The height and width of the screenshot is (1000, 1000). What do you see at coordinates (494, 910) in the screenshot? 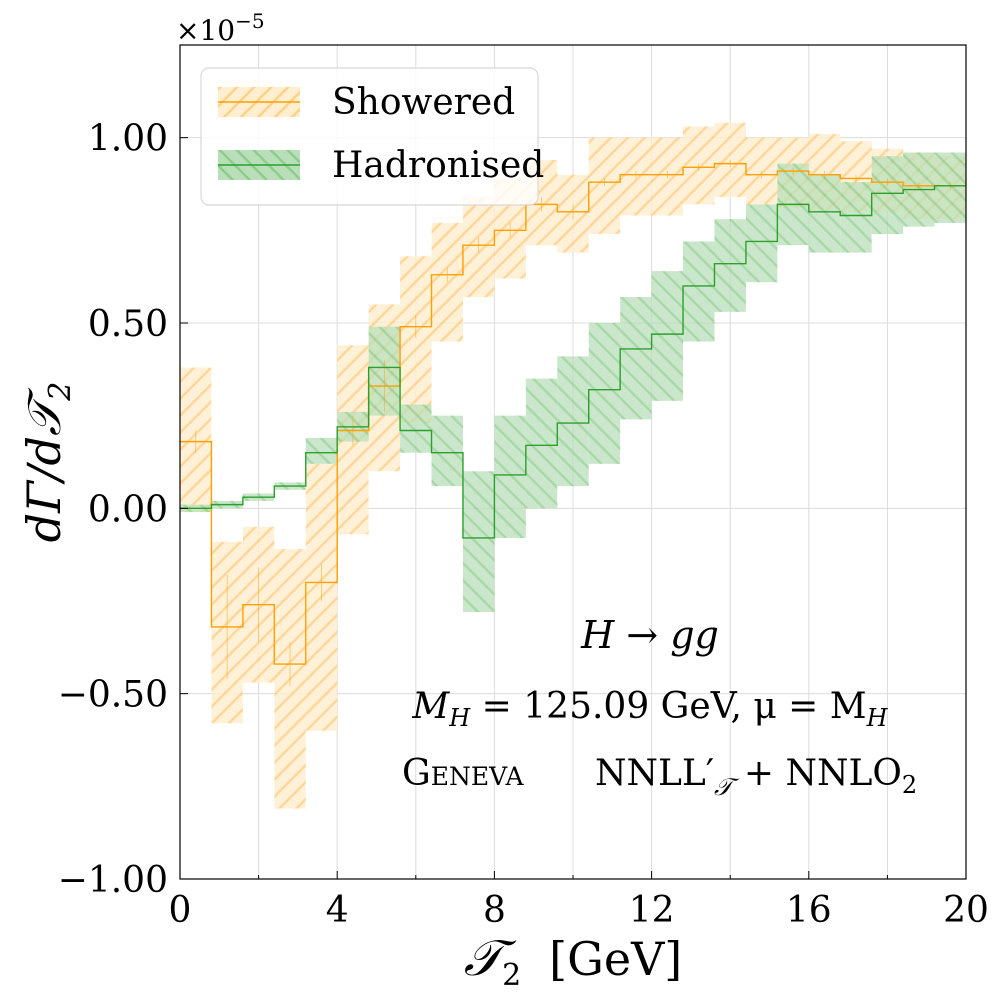
I see `x-tick-label: 8` at bounding box center [494, 910].